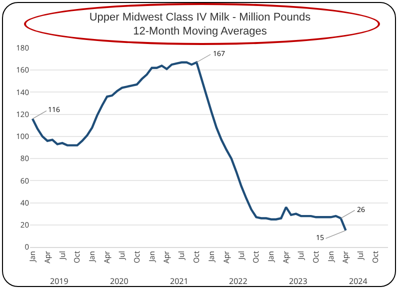 This screenshot has width=400, height=291. Describe the element at coordinates (200, 24) in the screenshot. I see `chart-title: Upper Midwest Class IV Milk - Million Pounds 12-Month Moving Averages` at that location.